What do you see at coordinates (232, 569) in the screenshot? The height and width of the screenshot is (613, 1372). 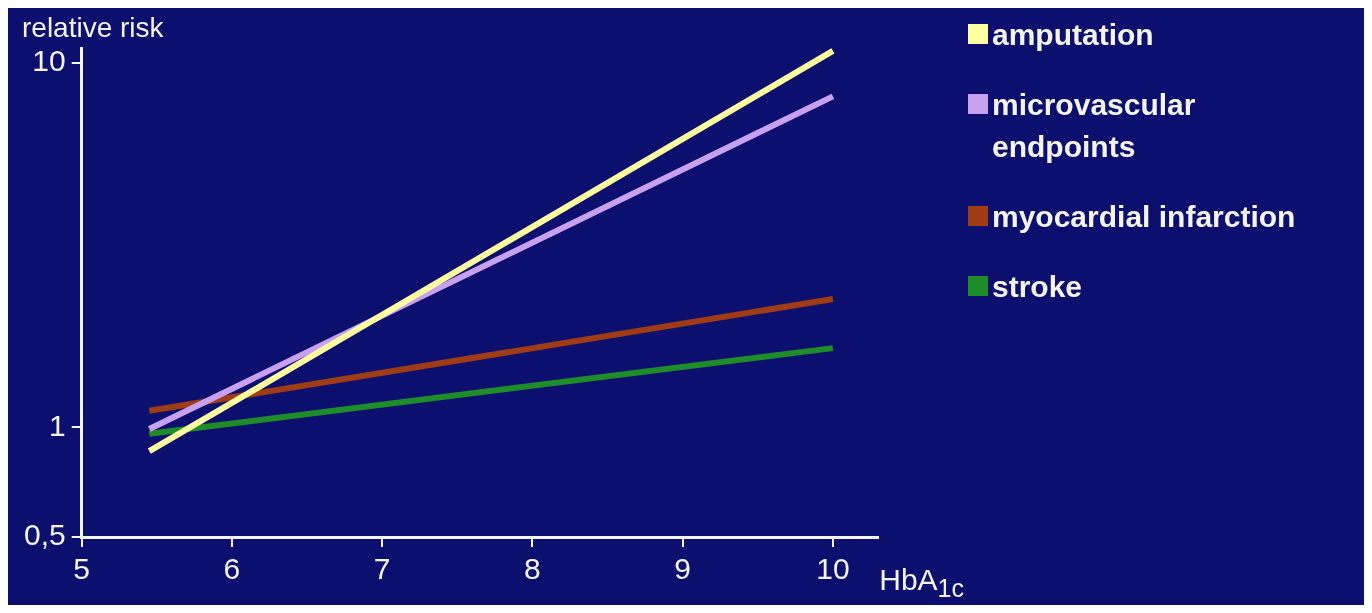 I see `x-tick-label: 6` at bounding box center [232, 569].